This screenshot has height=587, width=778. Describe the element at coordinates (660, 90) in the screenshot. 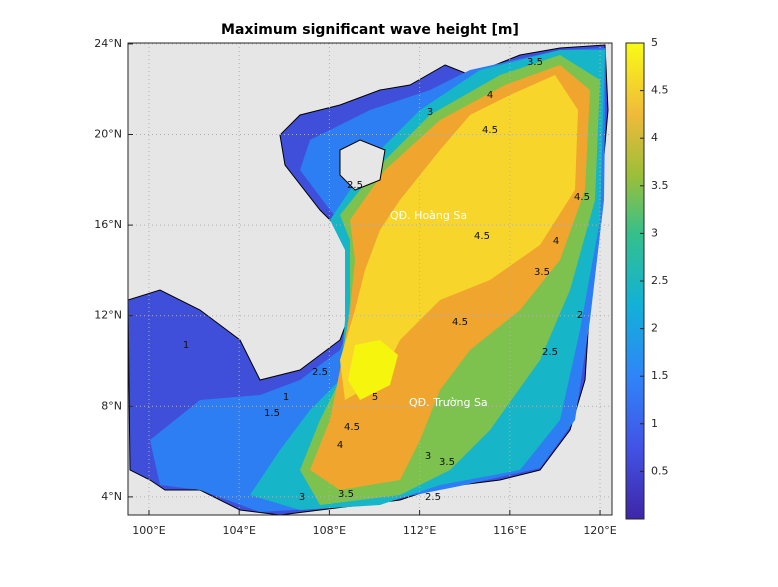

I see `colorbar-tick-label: 4.5` at that location.